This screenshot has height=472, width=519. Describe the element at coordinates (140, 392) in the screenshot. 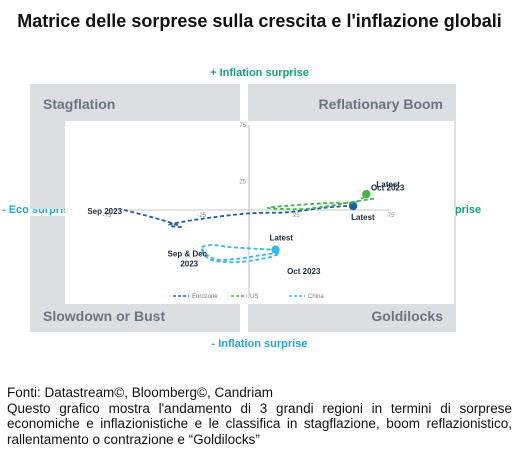

I see `footer-source: Fonti: Datastream©, Bloomberg©, Candriam` at that location.